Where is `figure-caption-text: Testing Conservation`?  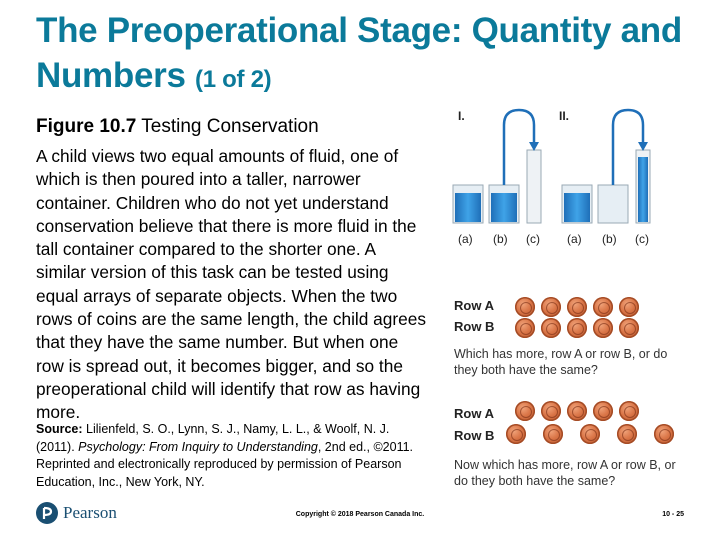 figure-caption-text: Testing Conservation is located at coordinates (230, 126).